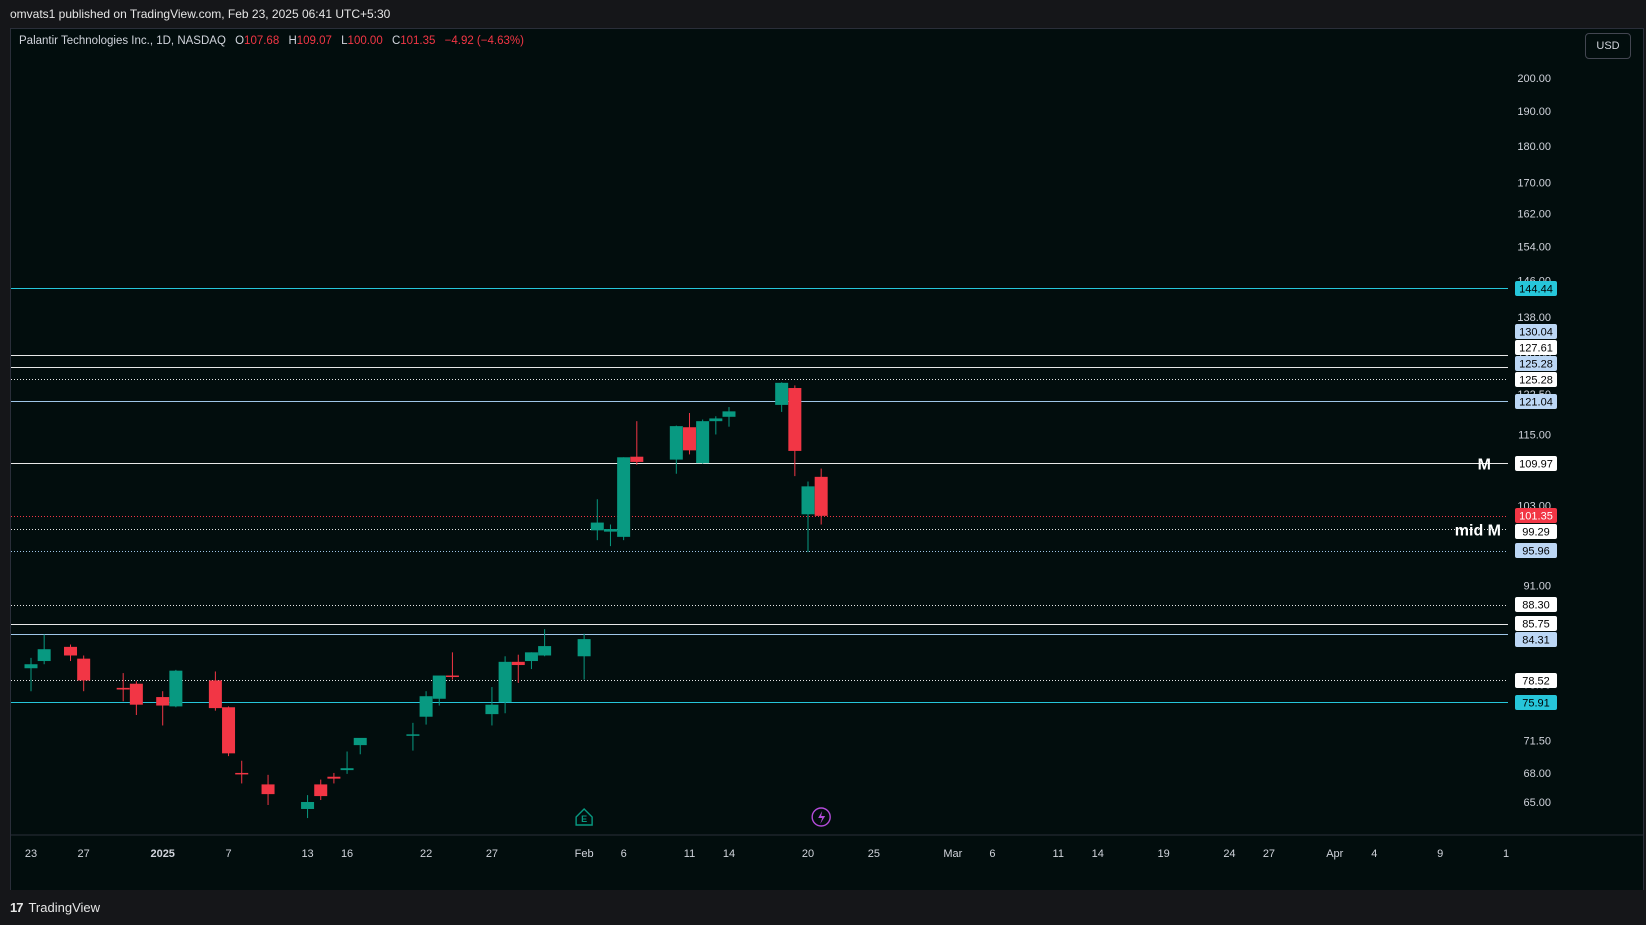 This screenshot has height=925, width=1646. I want to click on earnings-label: E, so click(584, 819).